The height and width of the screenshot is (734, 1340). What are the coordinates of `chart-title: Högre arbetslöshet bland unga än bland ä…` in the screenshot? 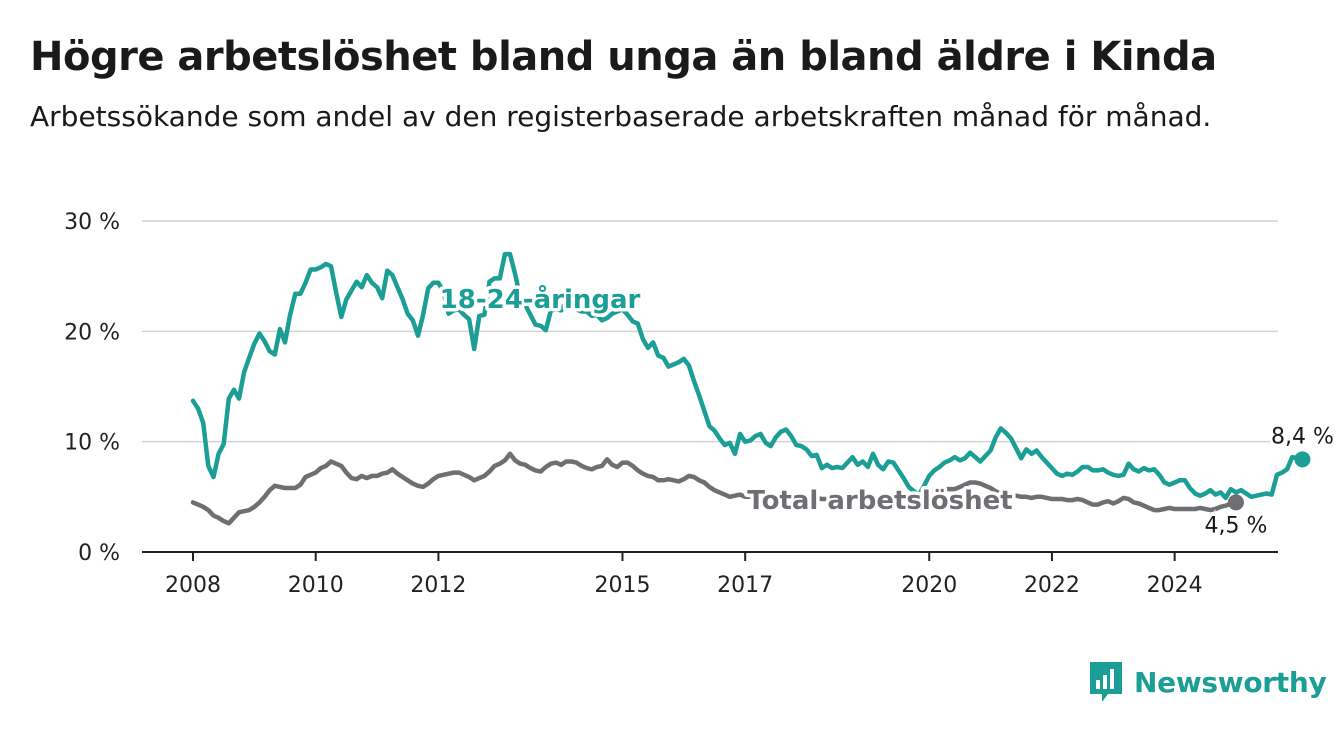 It's located at (623, 57).